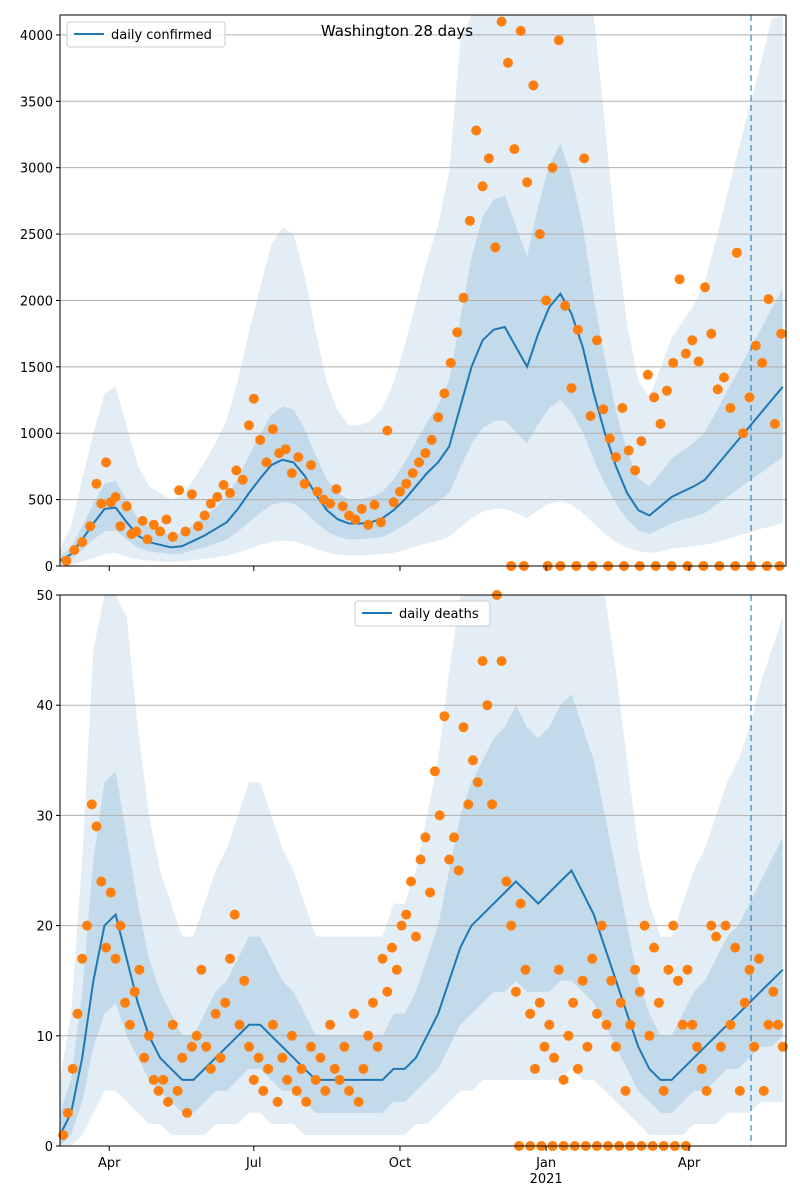 The height and width of the screenshot is (1200, 800). Describe the element at coordinates (44, 816) in the screenshot. I see `deaths-y-tick-label: 30` at that location.